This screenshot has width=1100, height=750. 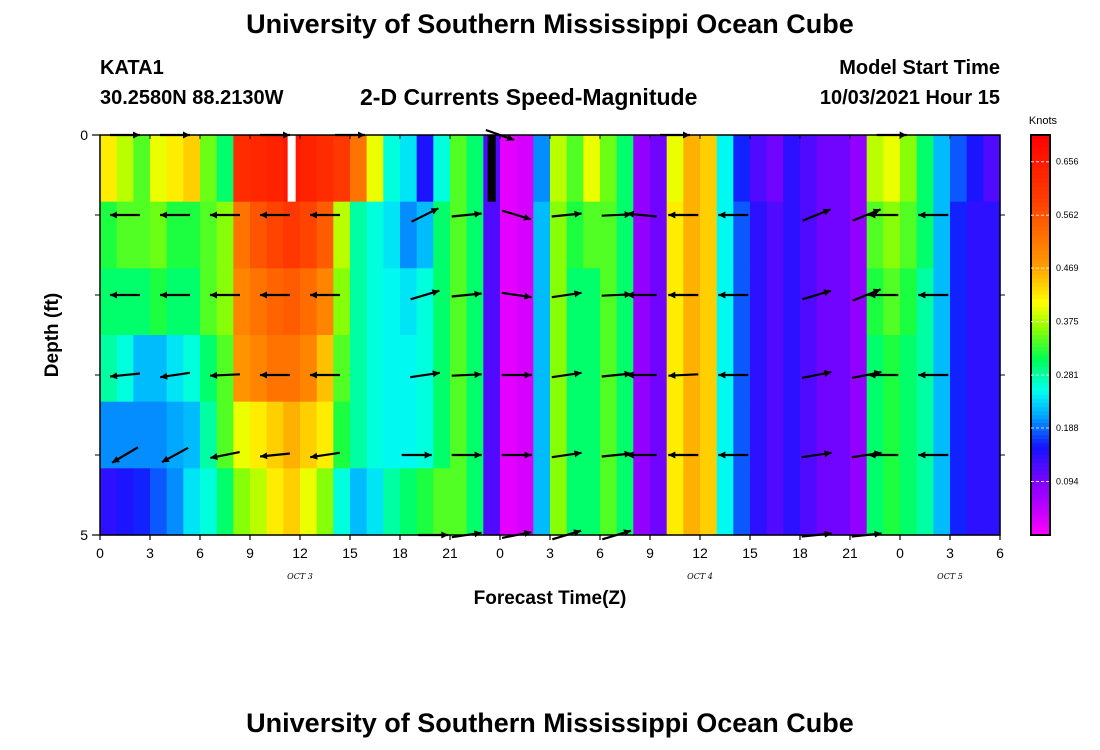 I want to click on station-id: KATA1, so click(x=132, y=68).